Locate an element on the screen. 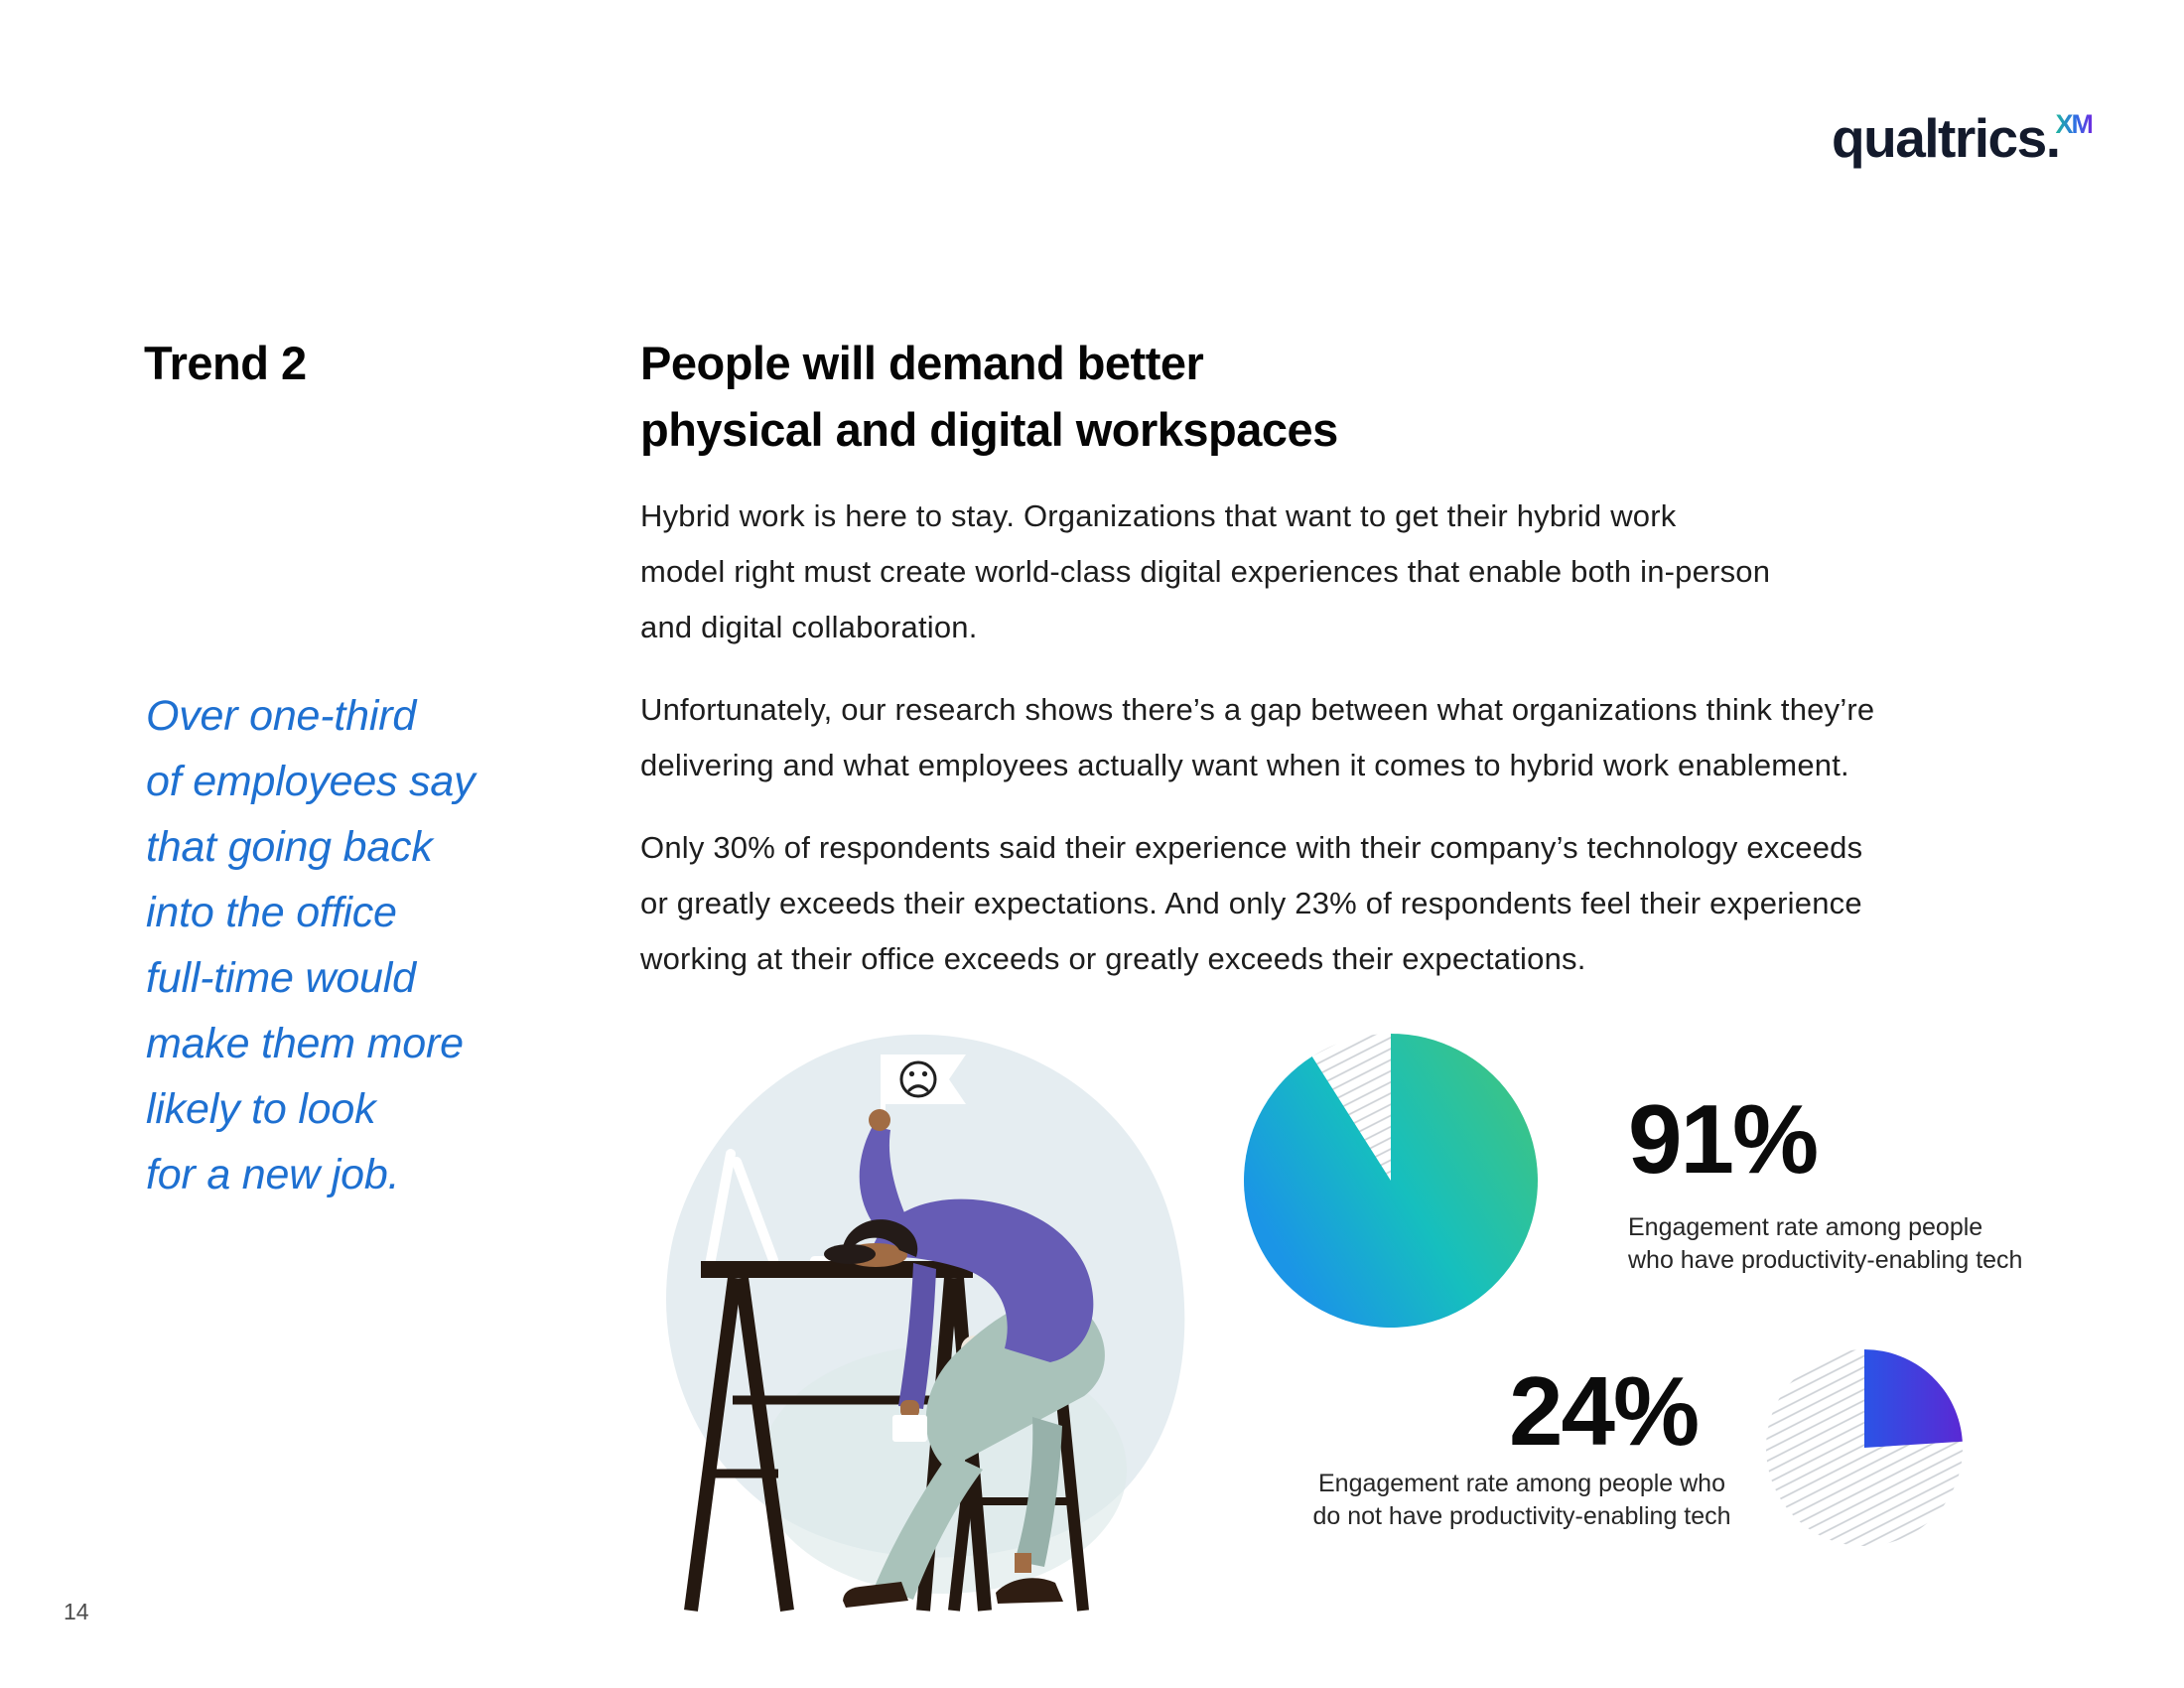 The image size is (2184, 1688). xm-superscript: XM is located at coordinates (2074, 124).